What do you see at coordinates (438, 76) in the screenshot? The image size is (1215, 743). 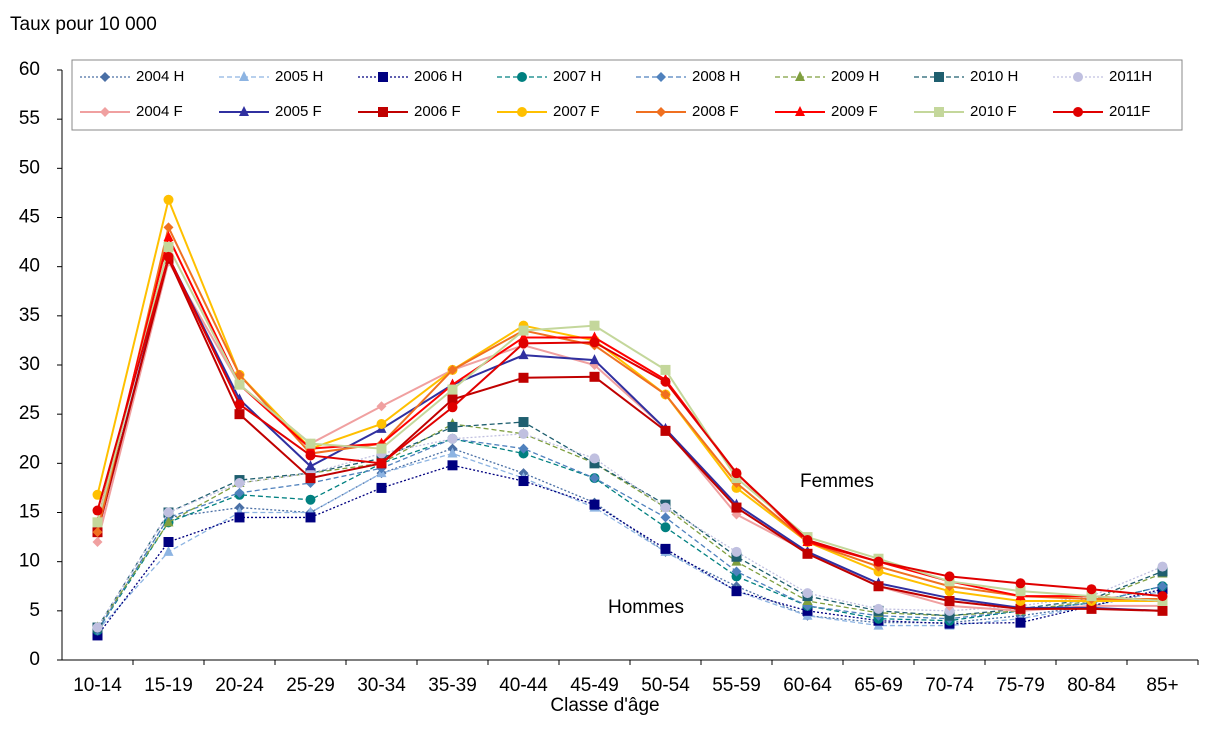 I see `legend-label: 2006 H` at bounding box center [438, 76].